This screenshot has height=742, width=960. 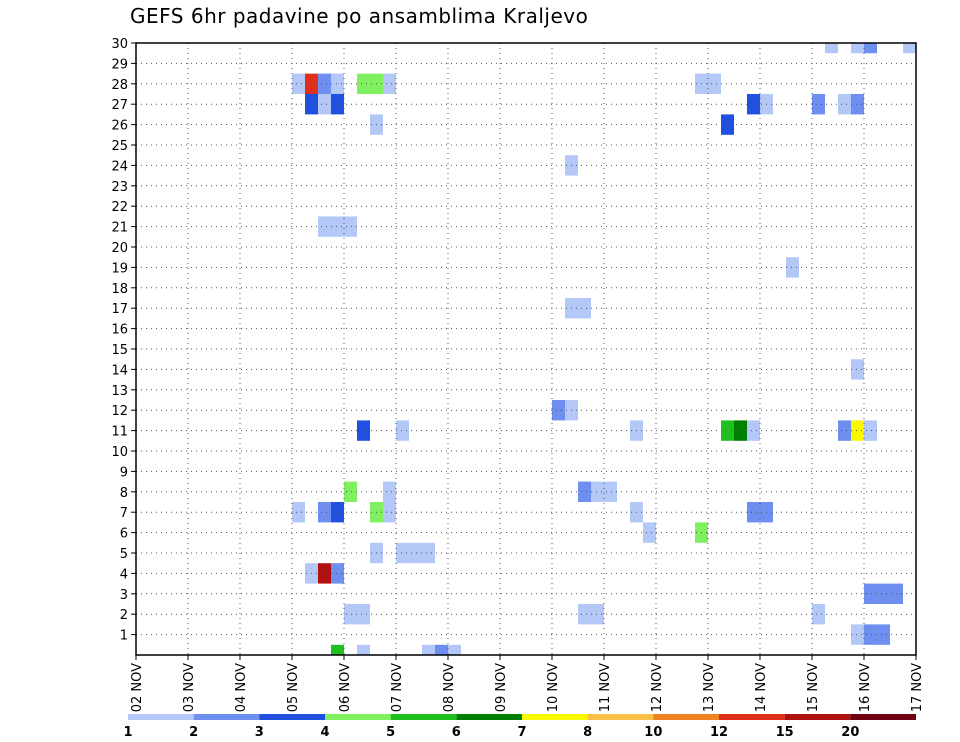 I want to click on y-tick-label: 26, so click(x=119, y=126).